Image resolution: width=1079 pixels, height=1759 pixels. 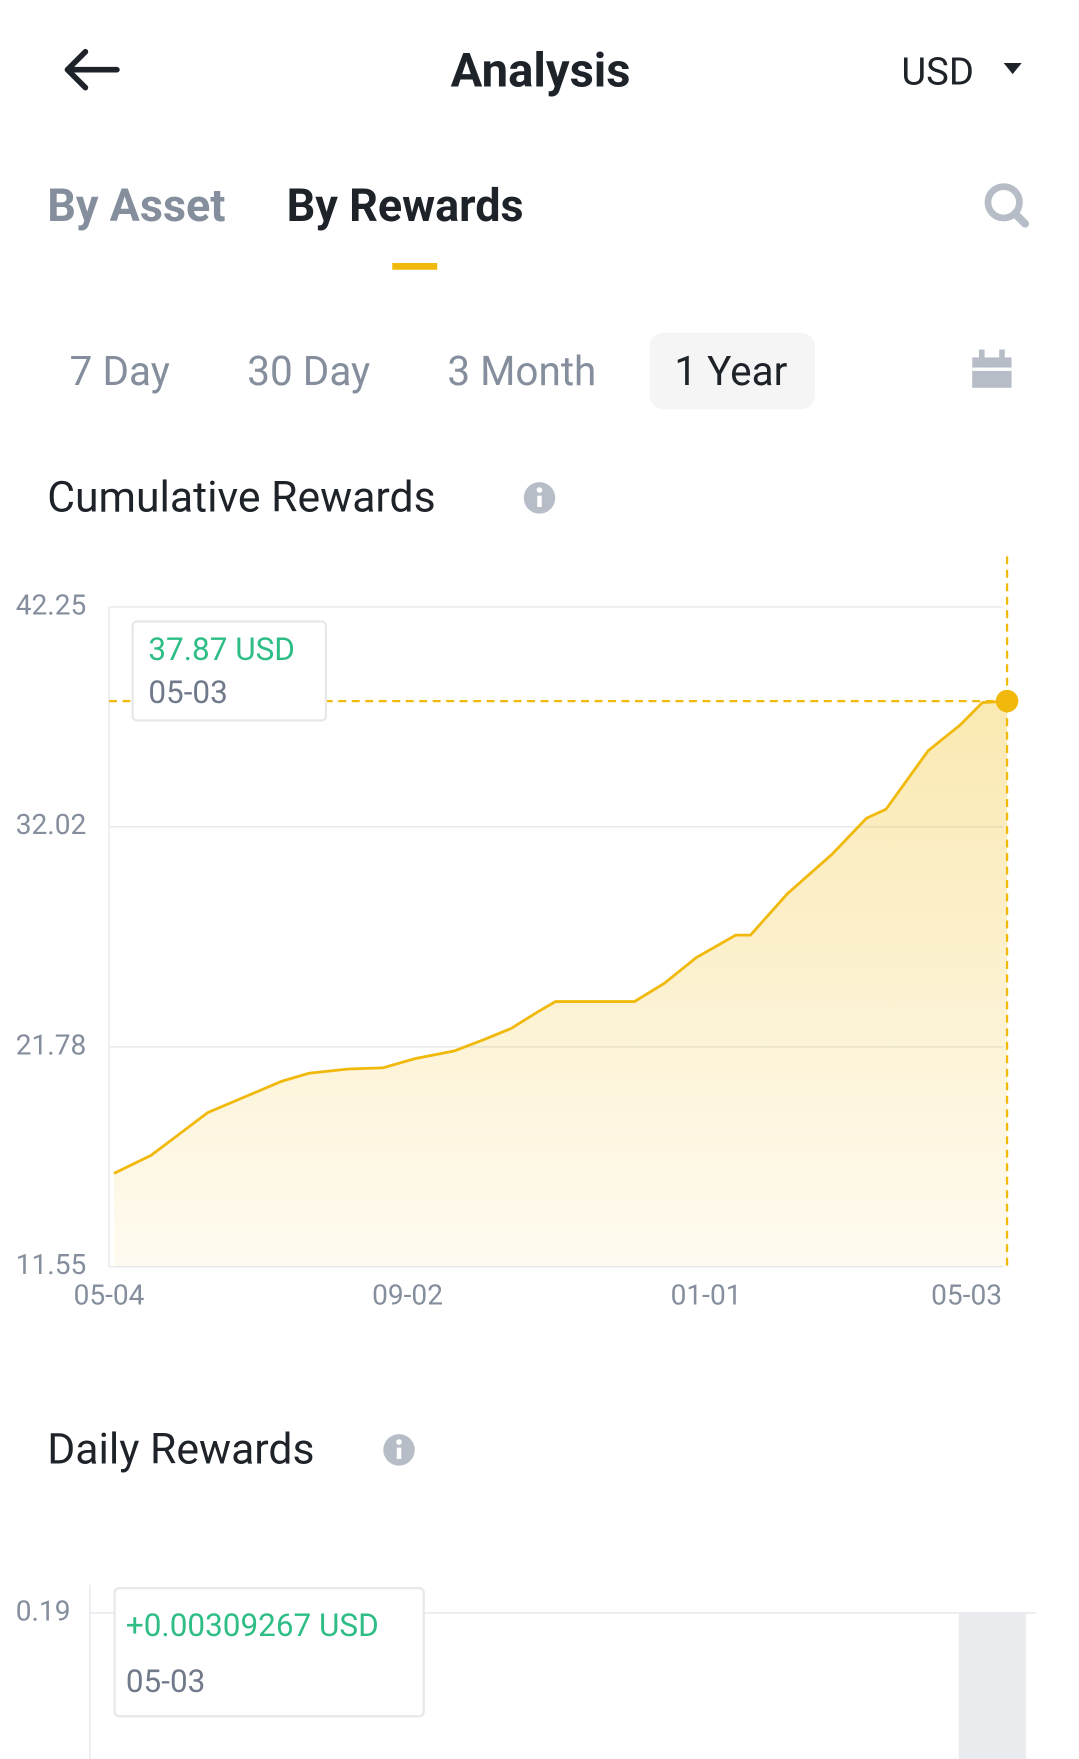 What do you see at coordinates (308, 371) in the screenshot?
I see `period: 30 Day` at bounding box center [308, 371].